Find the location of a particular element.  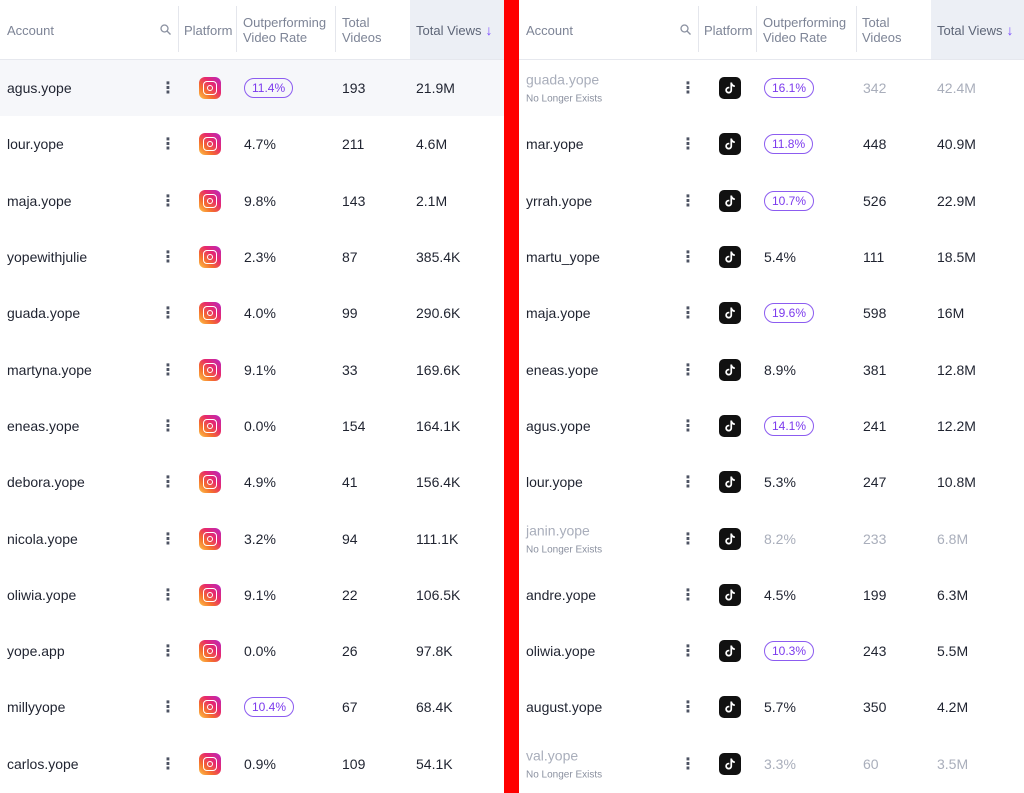

table-row: andre.yope ⋮ 4.5% 199 6.3M is located at coordinates (771, 595).